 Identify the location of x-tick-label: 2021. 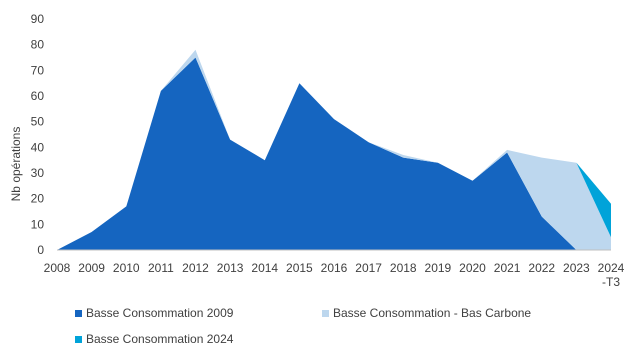
(507, 268).